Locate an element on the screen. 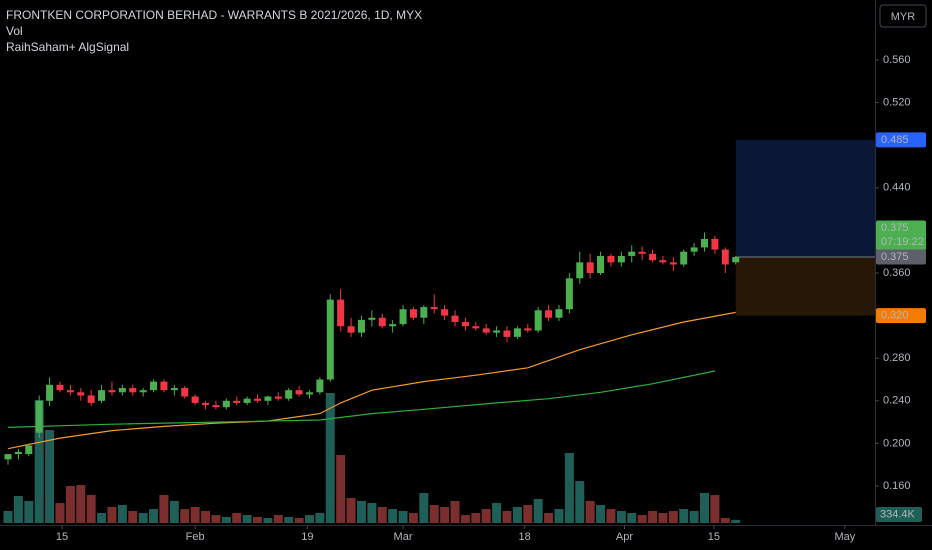  price-label: 0.375 is located at coordinates (895, 257).